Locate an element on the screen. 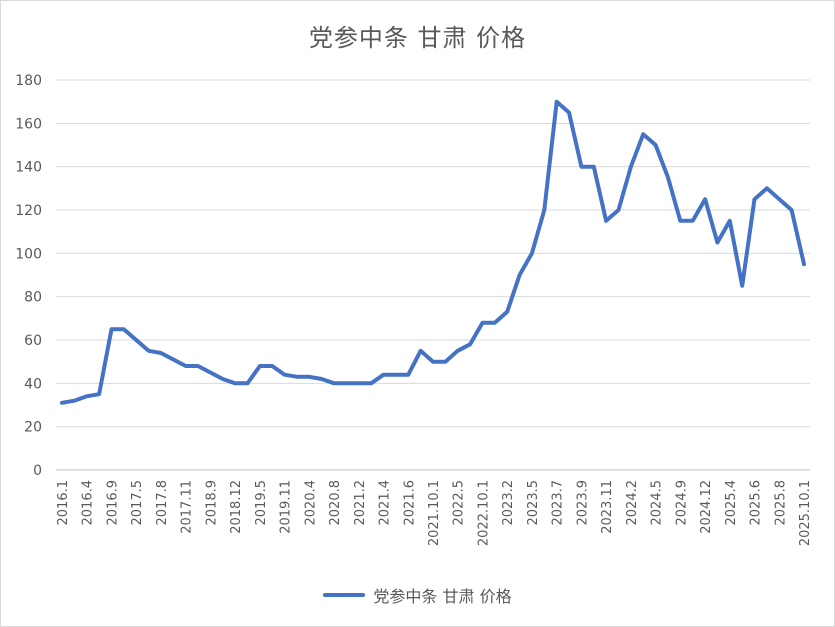 Image resolution: width=835 pixels, height=627 pixels. x-tick-label: 2024.2 is located at coordinates (632, 503).